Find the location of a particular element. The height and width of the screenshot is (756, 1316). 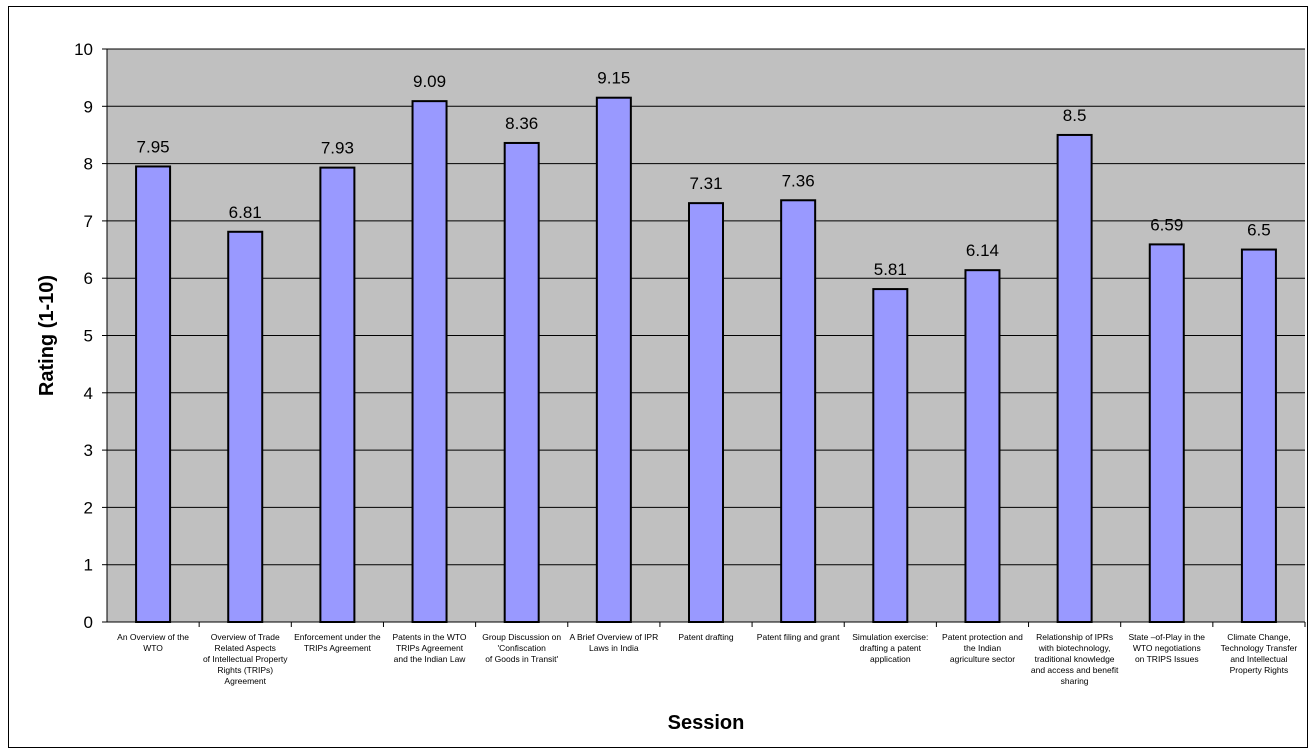

x-tick-label-0: An Overview of the WTO is located at coordinates (153, 642).